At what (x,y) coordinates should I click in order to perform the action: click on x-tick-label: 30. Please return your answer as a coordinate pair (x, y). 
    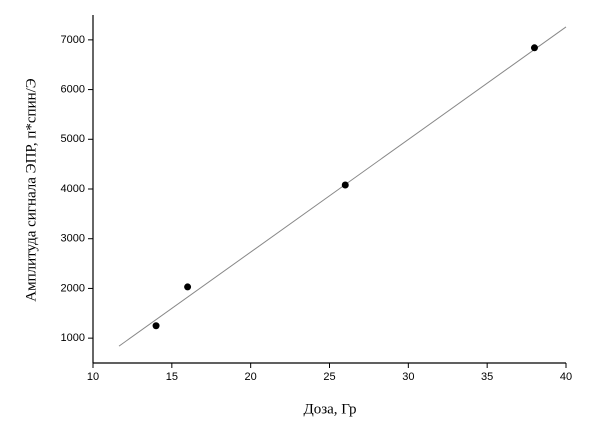
    Looking at the image, I should click on (408, 377).